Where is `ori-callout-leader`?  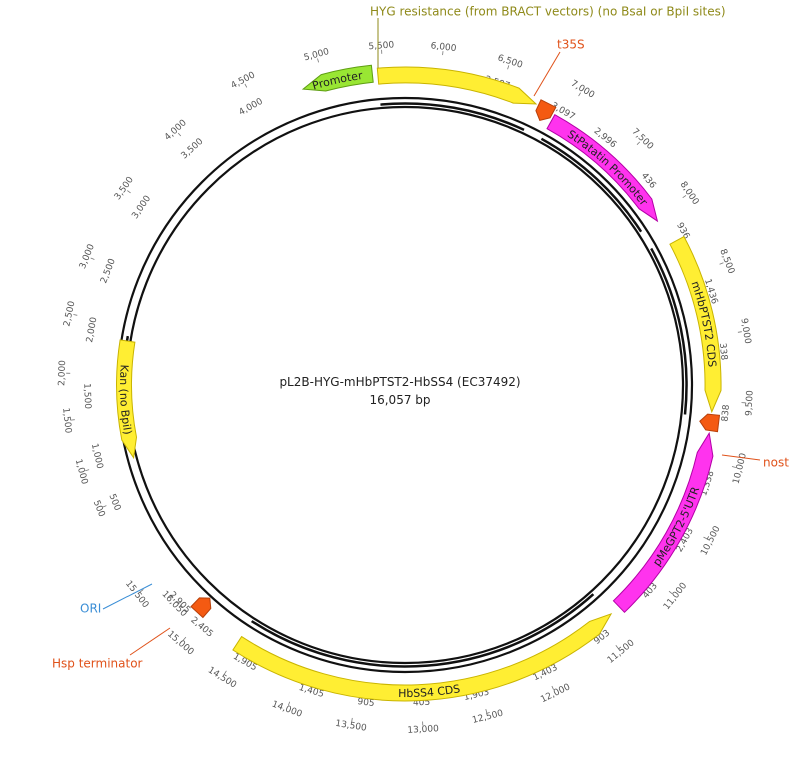 ori-callout-leader is located at coordinates (127, 596).